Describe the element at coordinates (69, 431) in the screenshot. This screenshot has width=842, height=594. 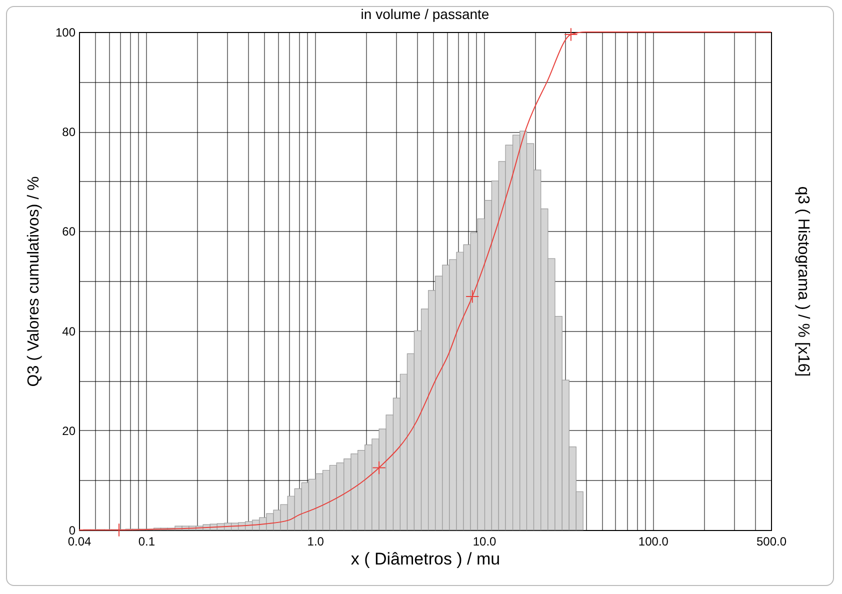
I see `y-tick-label: 20` at that location.